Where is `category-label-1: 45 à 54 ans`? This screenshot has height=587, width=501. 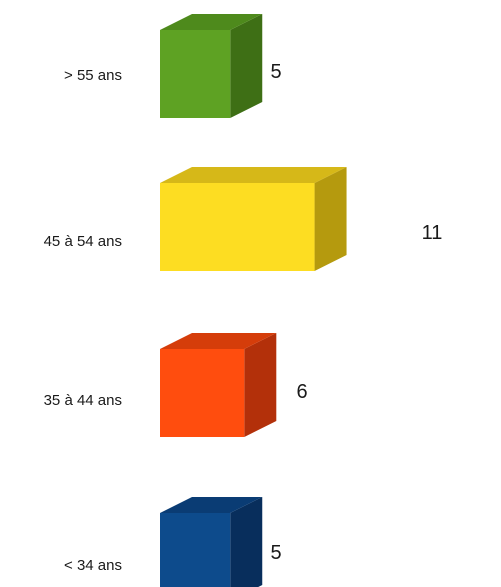
category-label-1: 45 à 54 ans is located at coordinates (83, 241).